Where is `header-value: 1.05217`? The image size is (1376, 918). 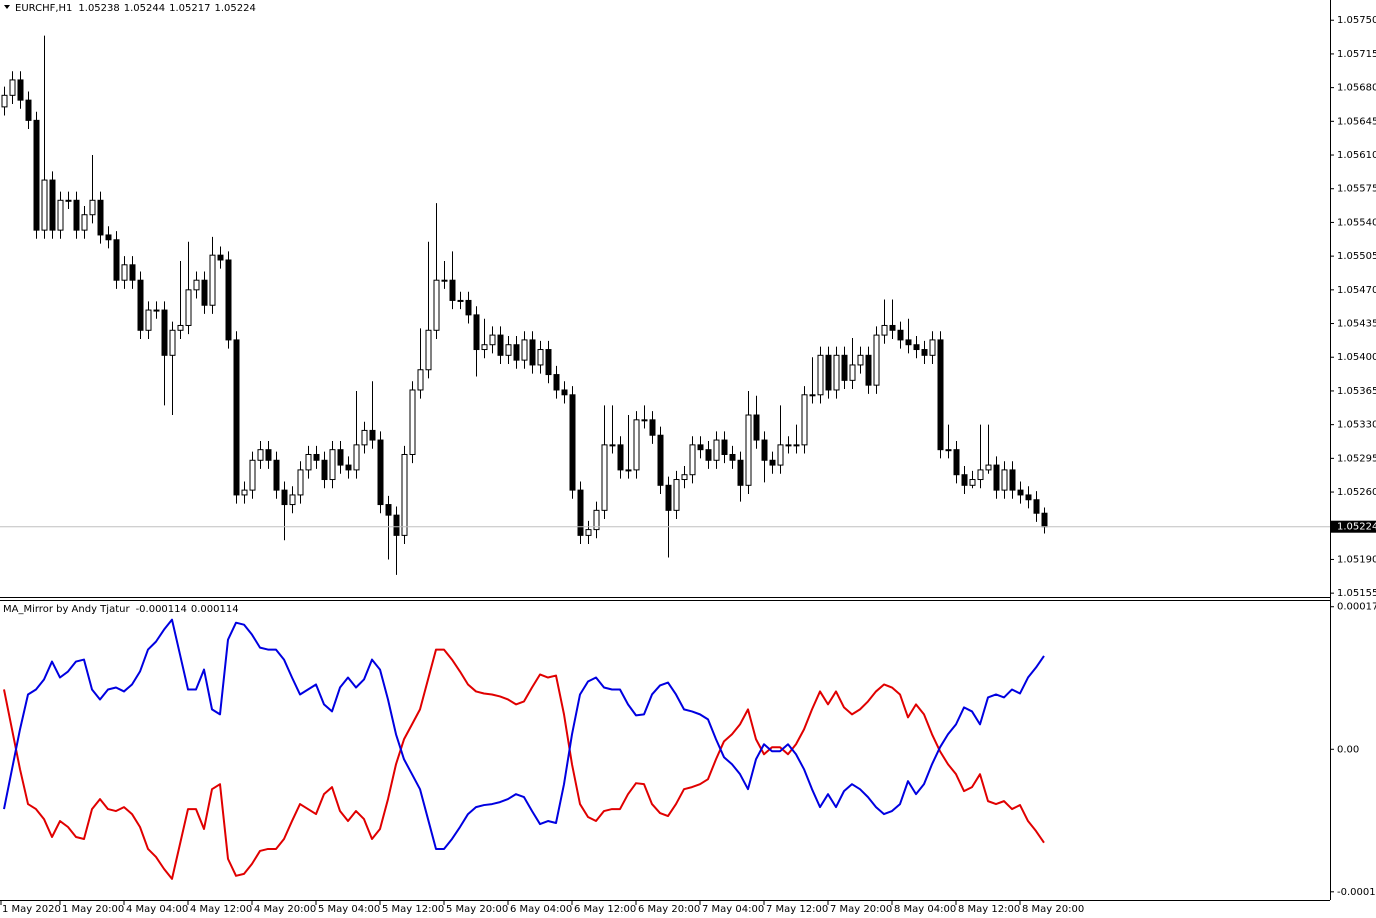 header-value: 1.05217 is located at coordinates (189, 8).